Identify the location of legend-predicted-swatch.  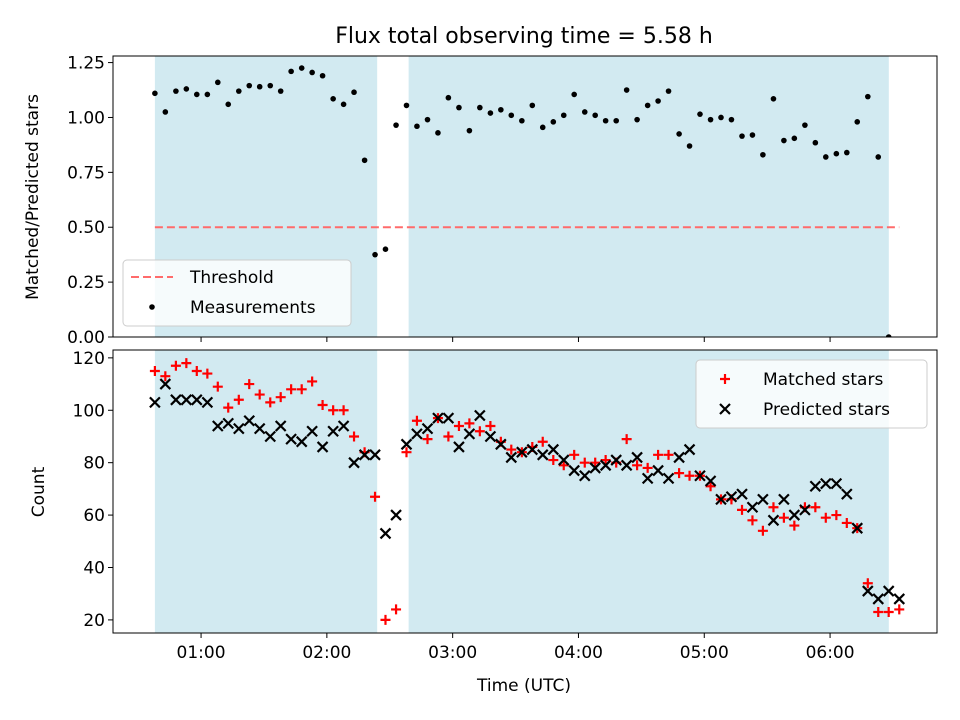
(725, 409).